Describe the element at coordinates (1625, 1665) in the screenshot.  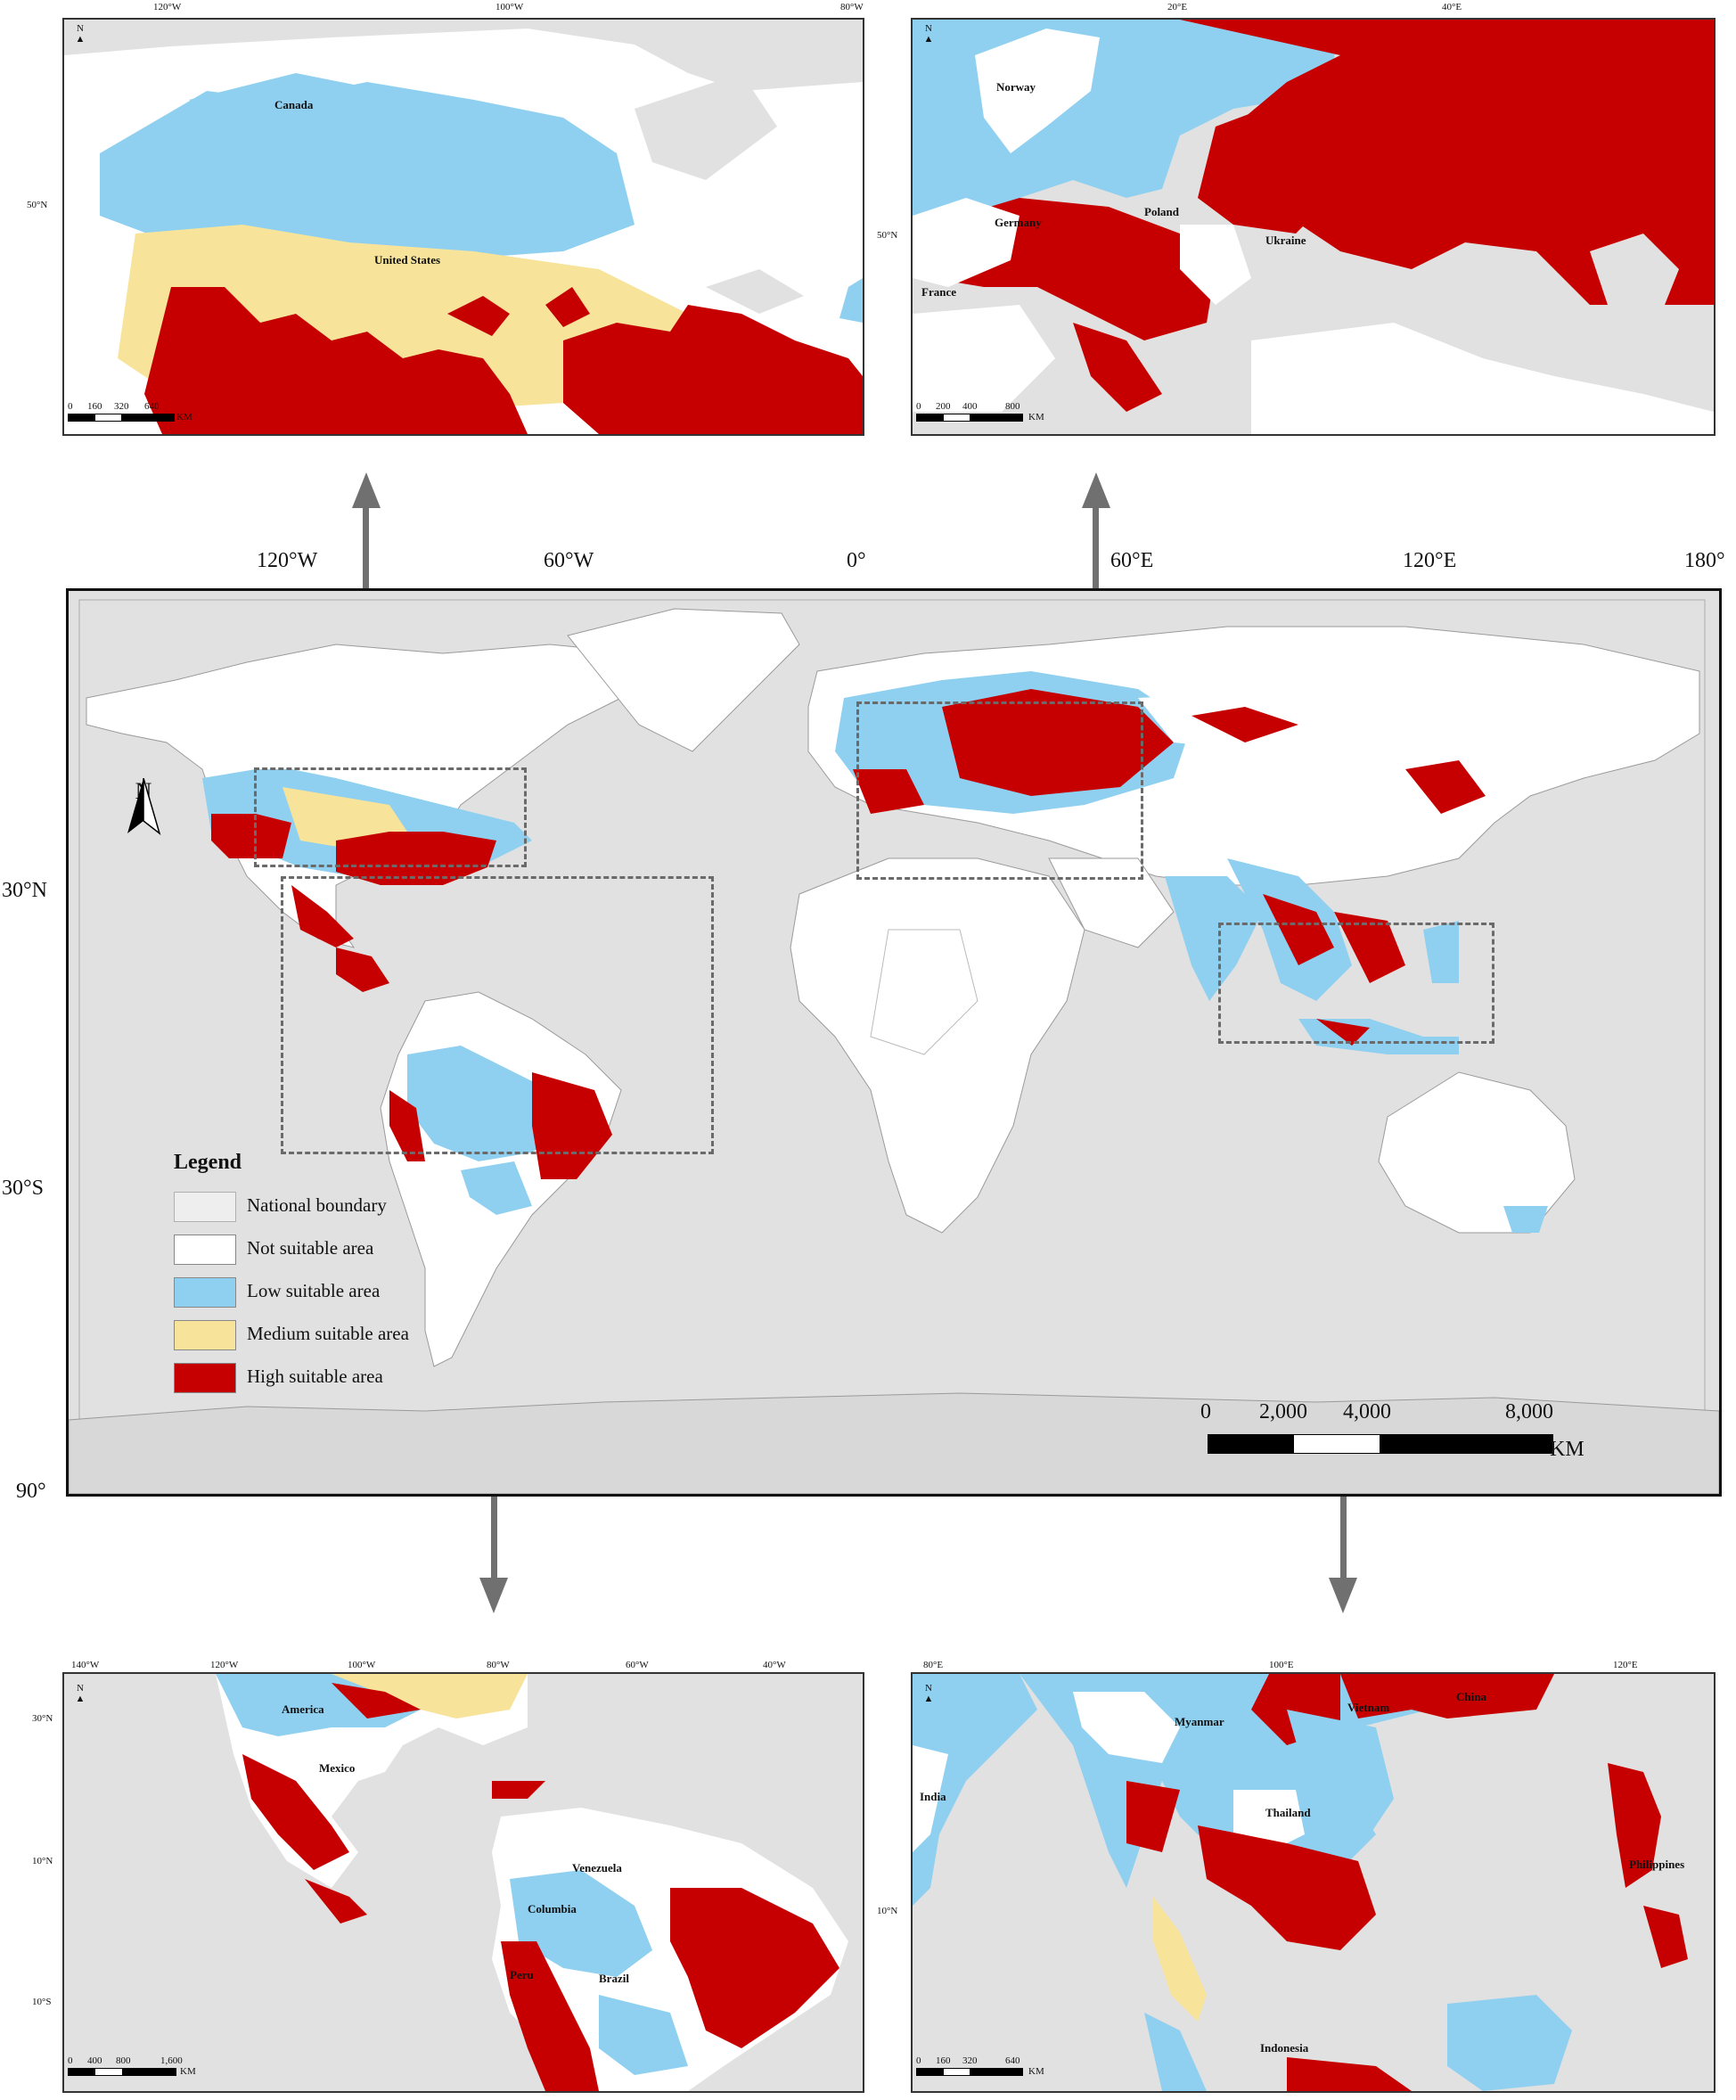
I see `sea-top-tick-120e: 120°E` at that location.